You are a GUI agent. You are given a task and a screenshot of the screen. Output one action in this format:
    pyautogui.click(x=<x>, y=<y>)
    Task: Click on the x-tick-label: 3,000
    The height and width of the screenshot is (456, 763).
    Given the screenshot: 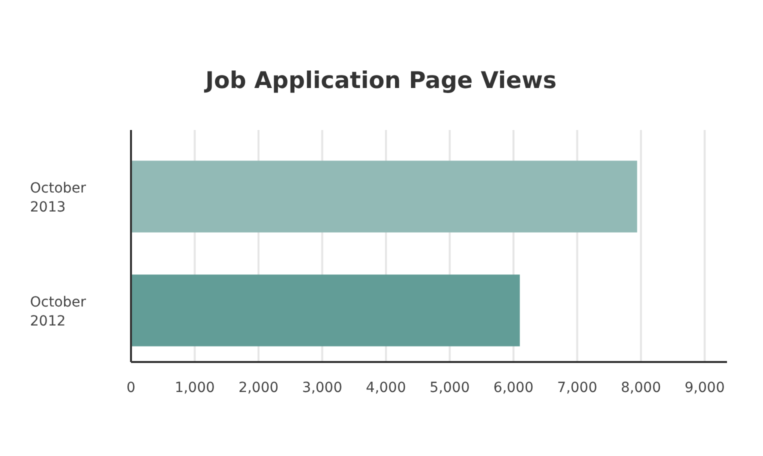 What is the action you would take?
    pyautogui.click(x=322, y=388)
    